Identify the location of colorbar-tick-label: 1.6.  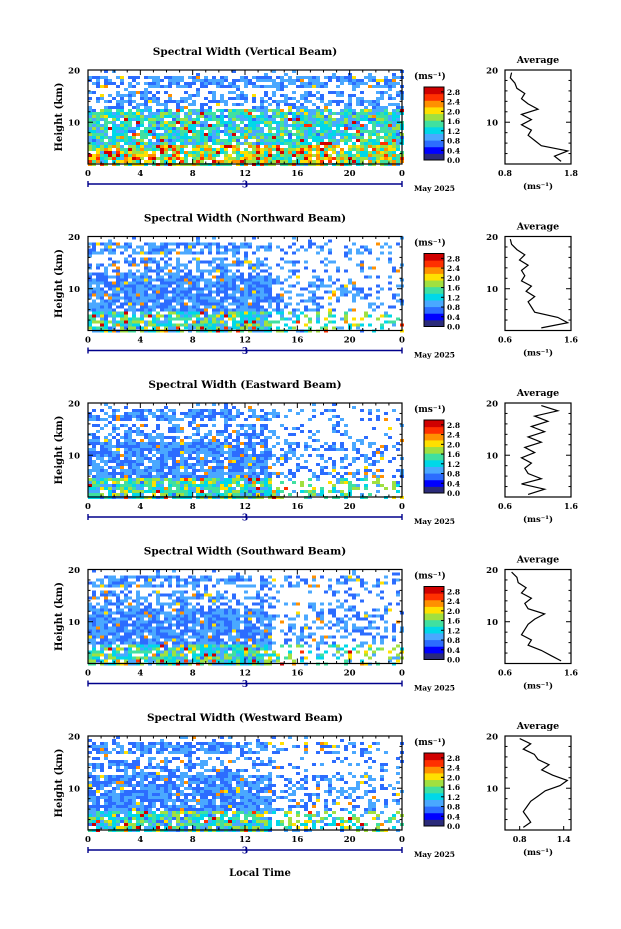
(453, 454).